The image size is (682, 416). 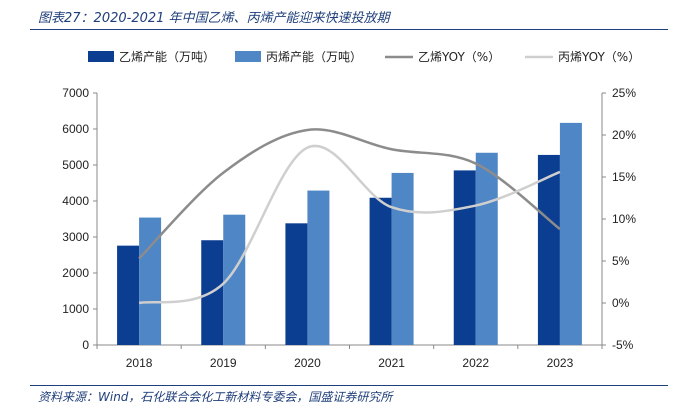 I want to click on x-tick-label: 2018, so click(x=139, y=363).